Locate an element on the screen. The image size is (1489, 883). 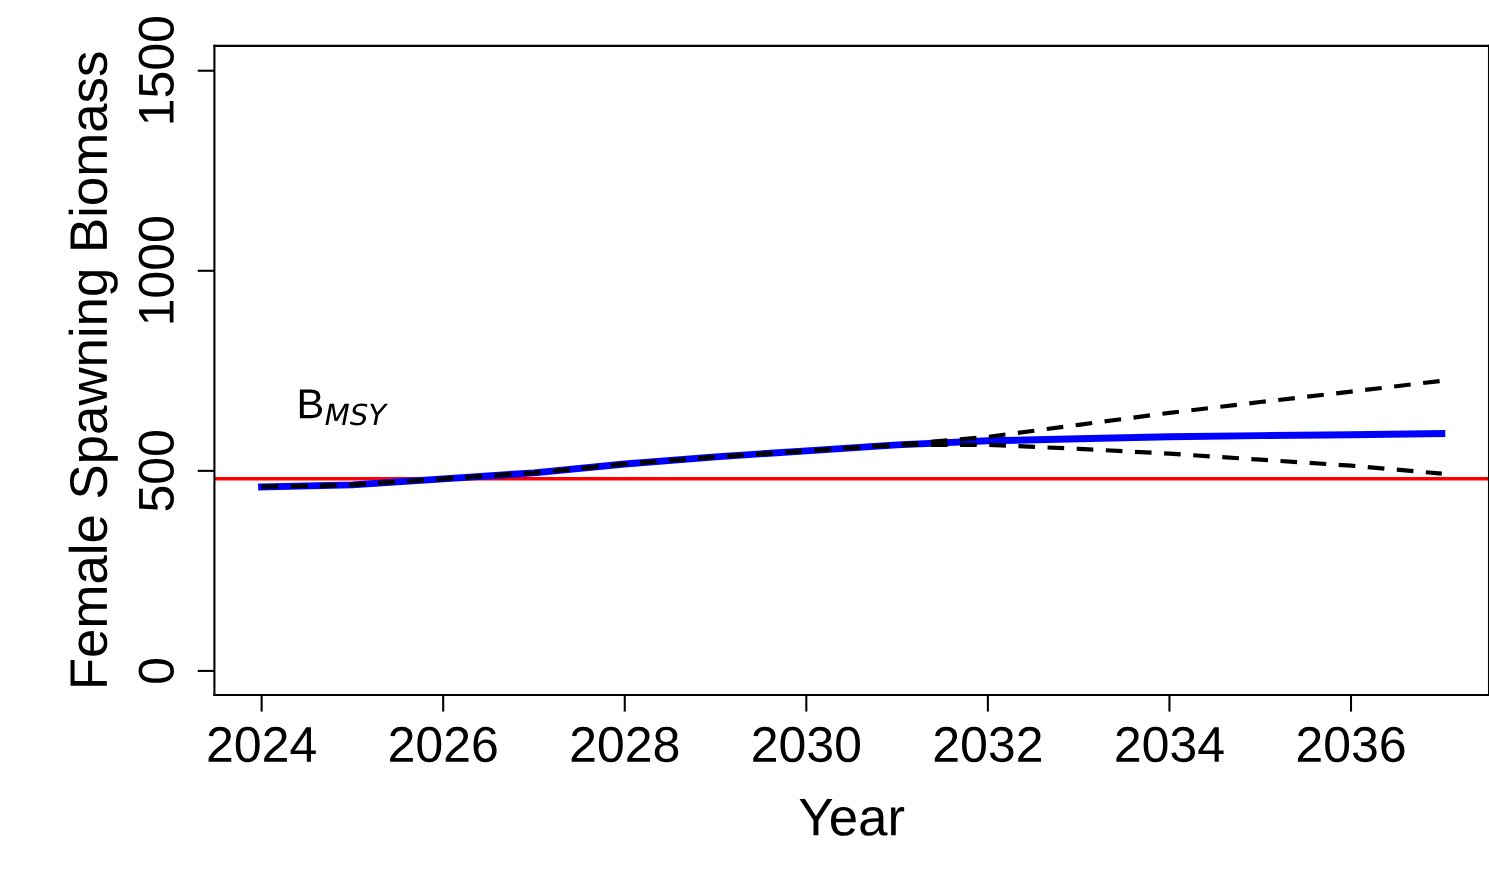
x-tick-label: 2036 is located at coordinates (1351, 744).